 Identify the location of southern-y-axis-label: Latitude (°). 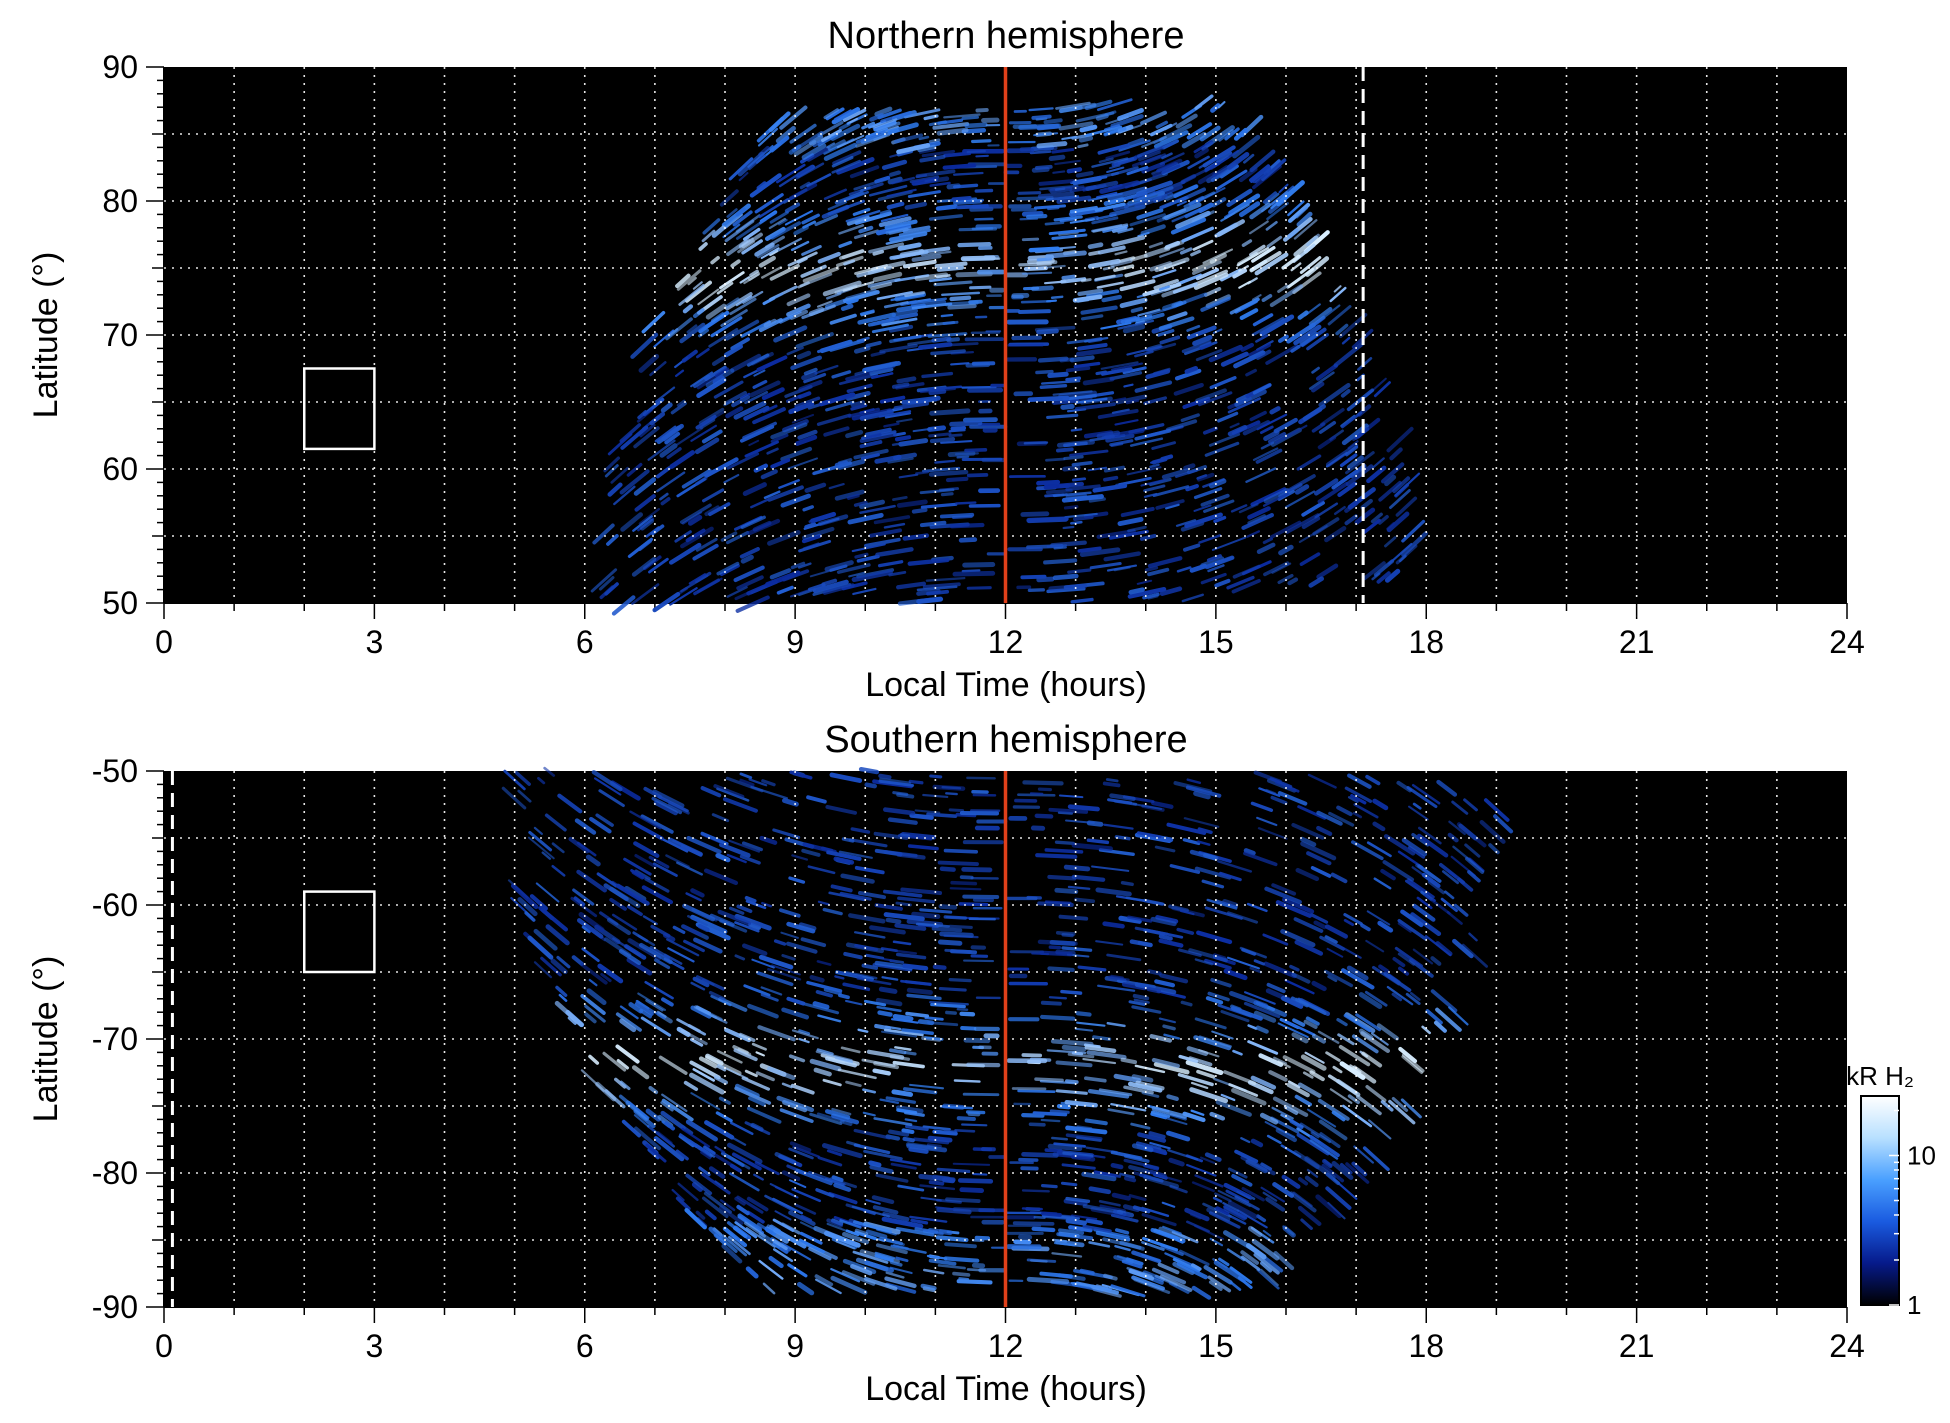
(46, 1039).